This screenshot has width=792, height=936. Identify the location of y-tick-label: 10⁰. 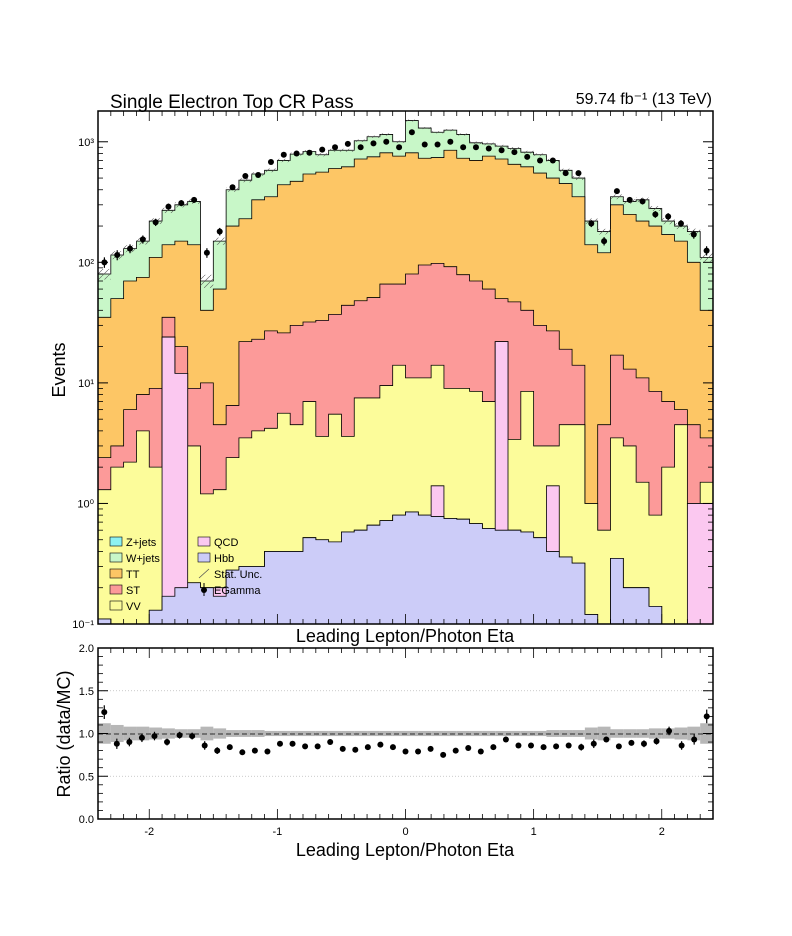
(85, 504).